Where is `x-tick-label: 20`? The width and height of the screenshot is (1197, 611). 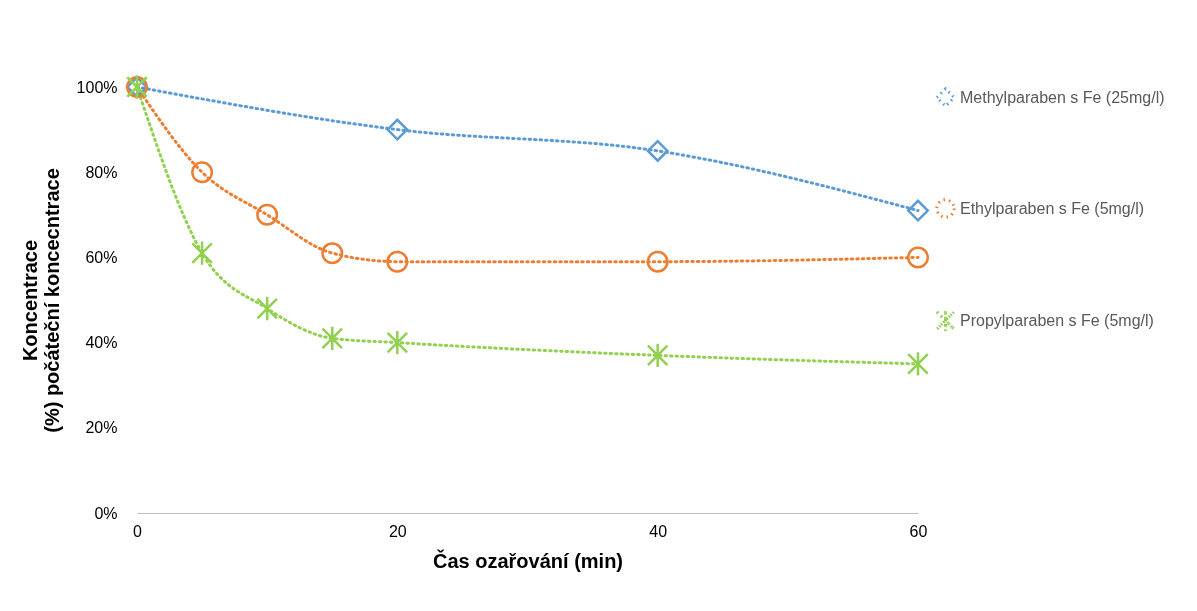
x-tick-label: 20 is located at coordinates (397, 531).